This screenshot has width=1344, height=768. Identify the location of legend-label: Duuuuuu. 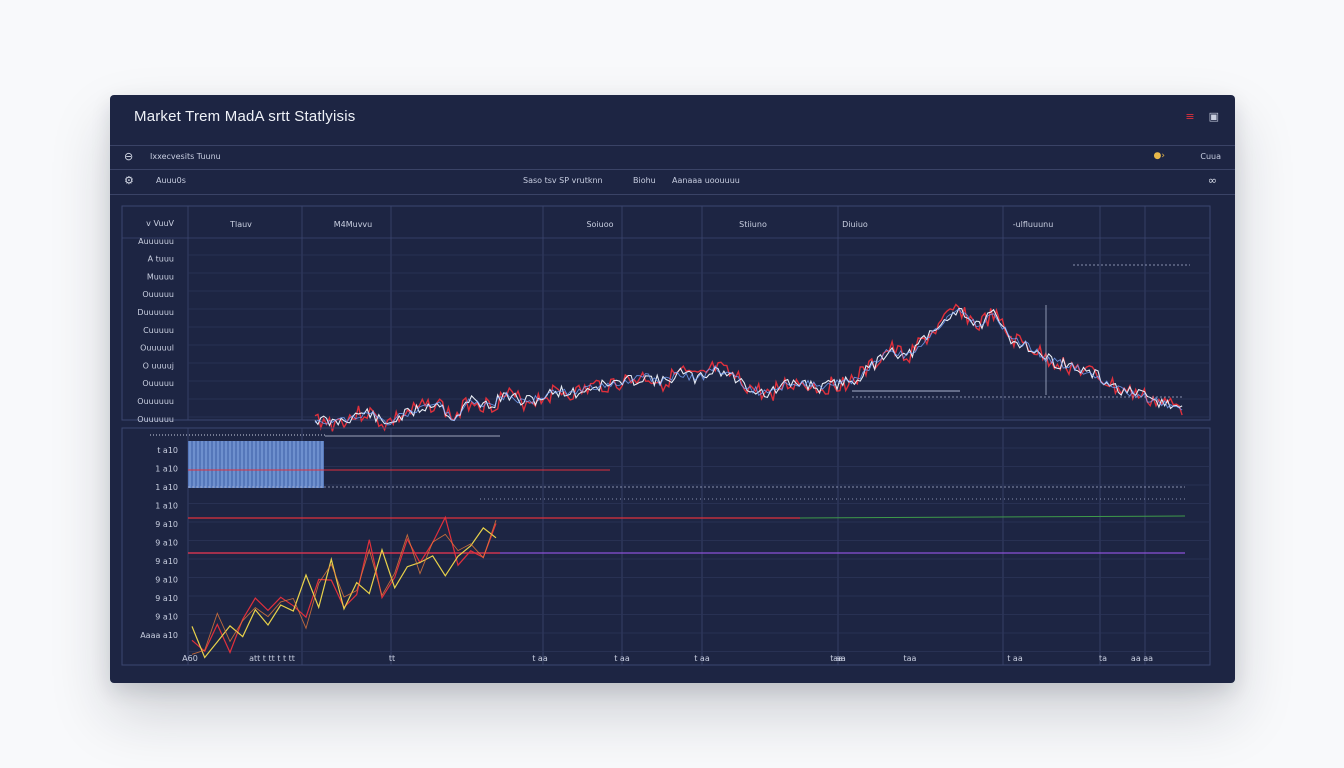
(155, 312).